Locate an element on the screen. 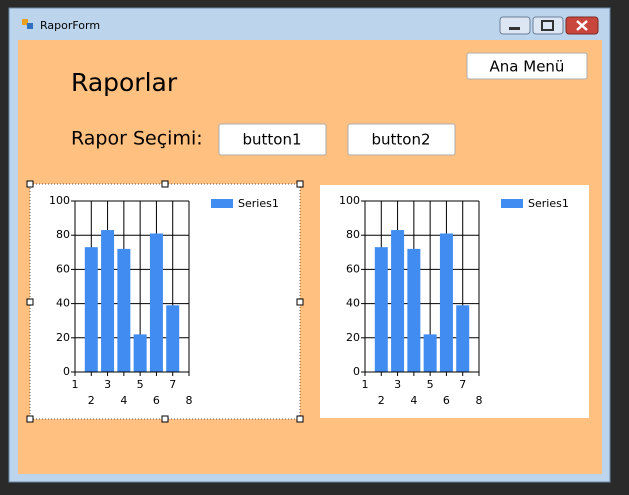 This screenshot has width=629, height=495. minimize-button is located at coordinates (515, 25).